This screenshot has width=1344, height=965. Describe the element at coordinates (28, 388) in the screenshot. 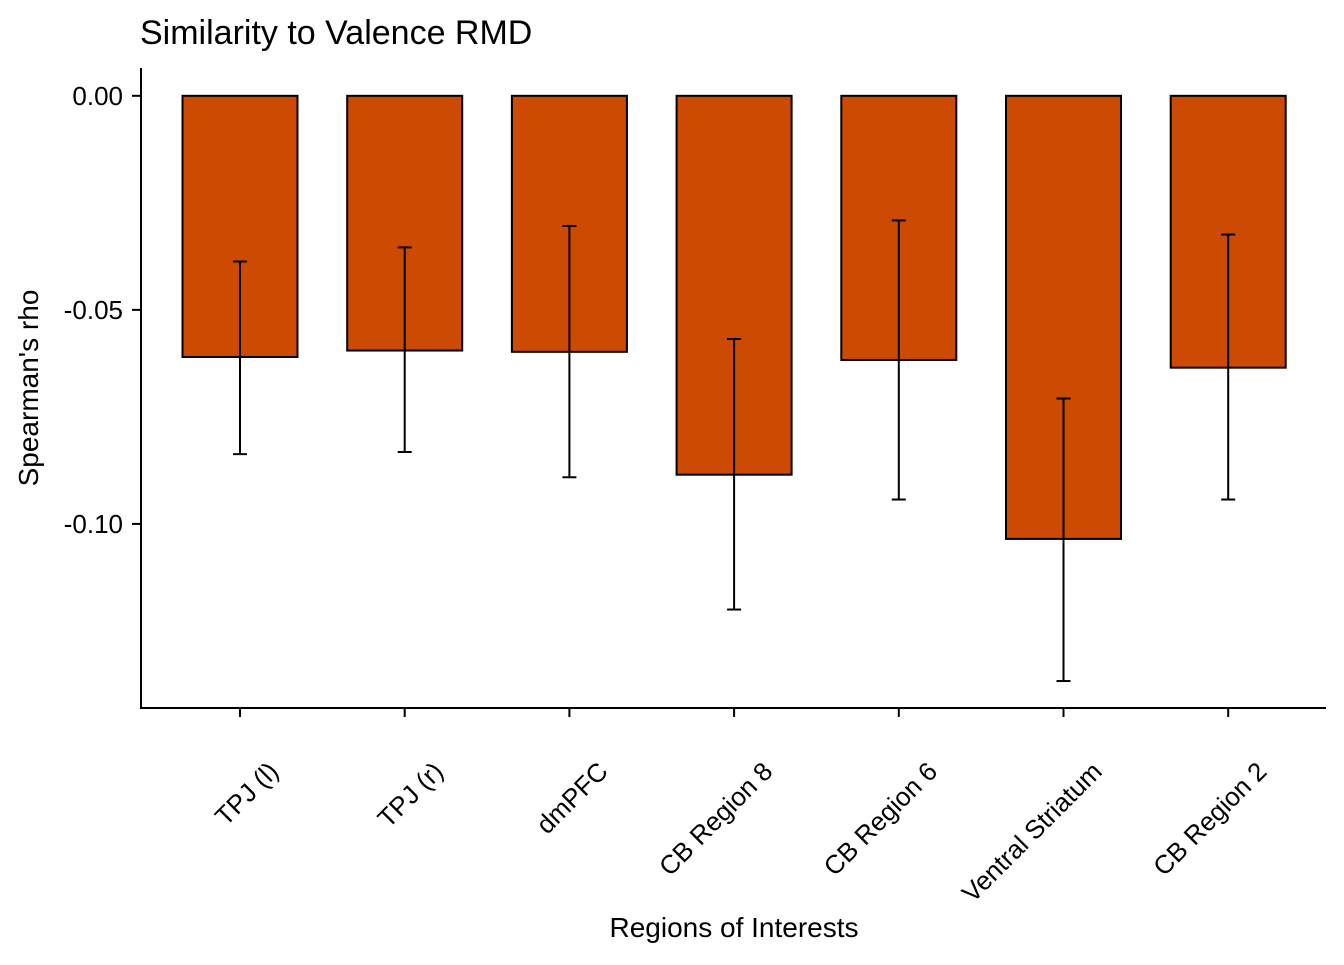

I see `y-axis-title: Spearman's rho` at that location.